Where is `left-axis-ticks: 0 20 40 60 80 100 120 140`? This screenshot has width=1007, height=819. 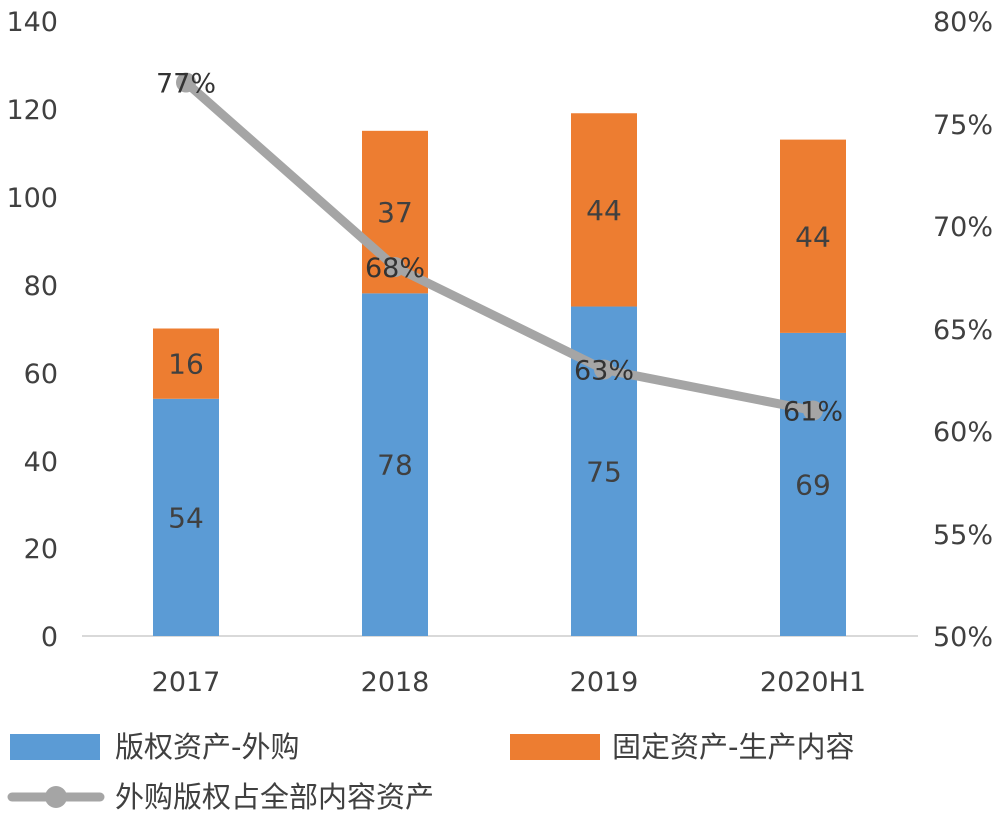 left-axis-ticks: 0 20 40 60 80 100 120 140 is located at coordinates (32, 330).